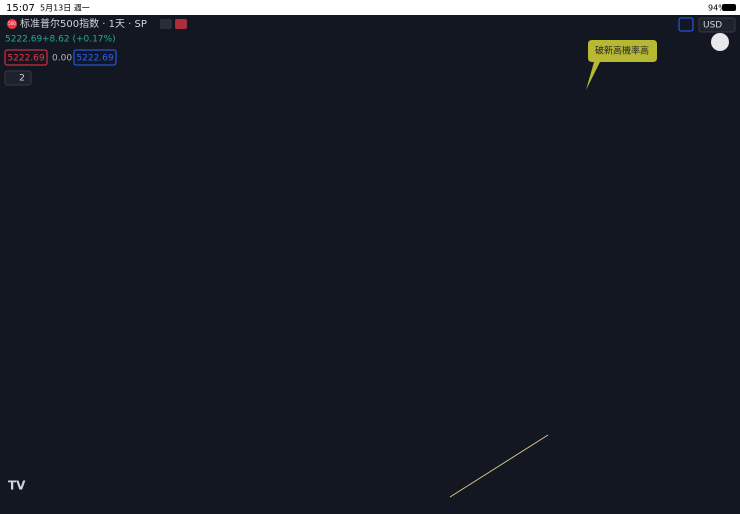  Describe the element at coordinates (622, 51) in the screenshot. I see `annotation: 破新高機率高` at that location.